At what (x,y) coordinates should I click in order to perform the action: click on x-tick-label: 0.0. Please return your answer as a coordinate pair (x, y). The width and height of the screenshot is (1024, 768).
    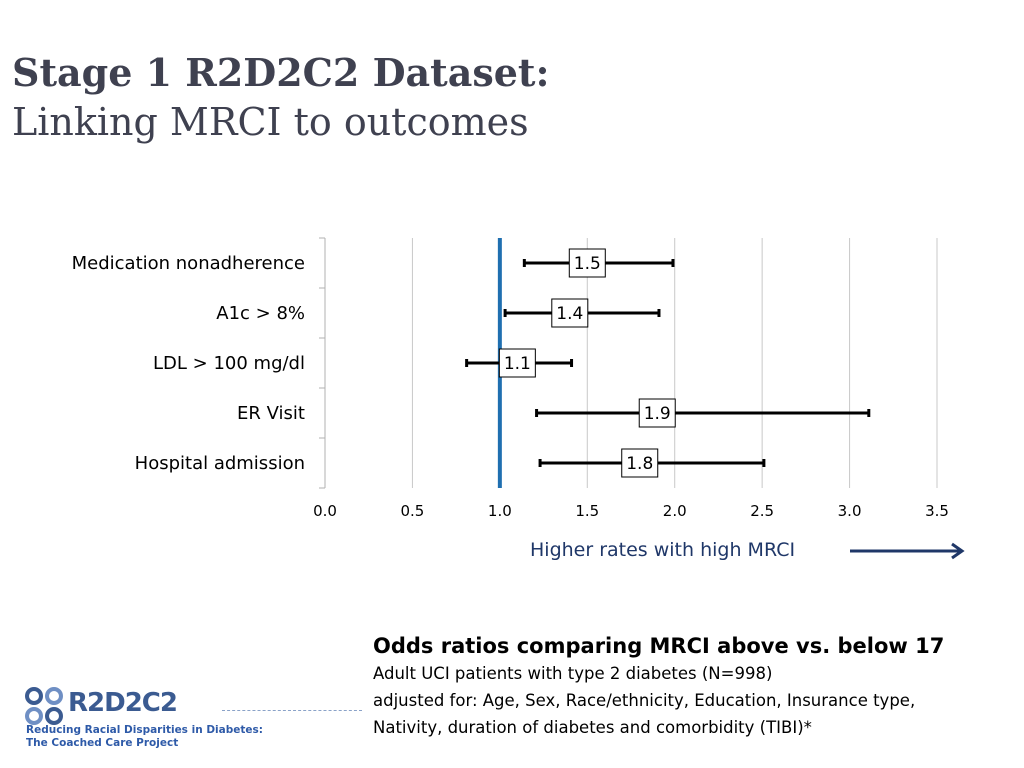
    Looking at the image, I should click on (325, 511).